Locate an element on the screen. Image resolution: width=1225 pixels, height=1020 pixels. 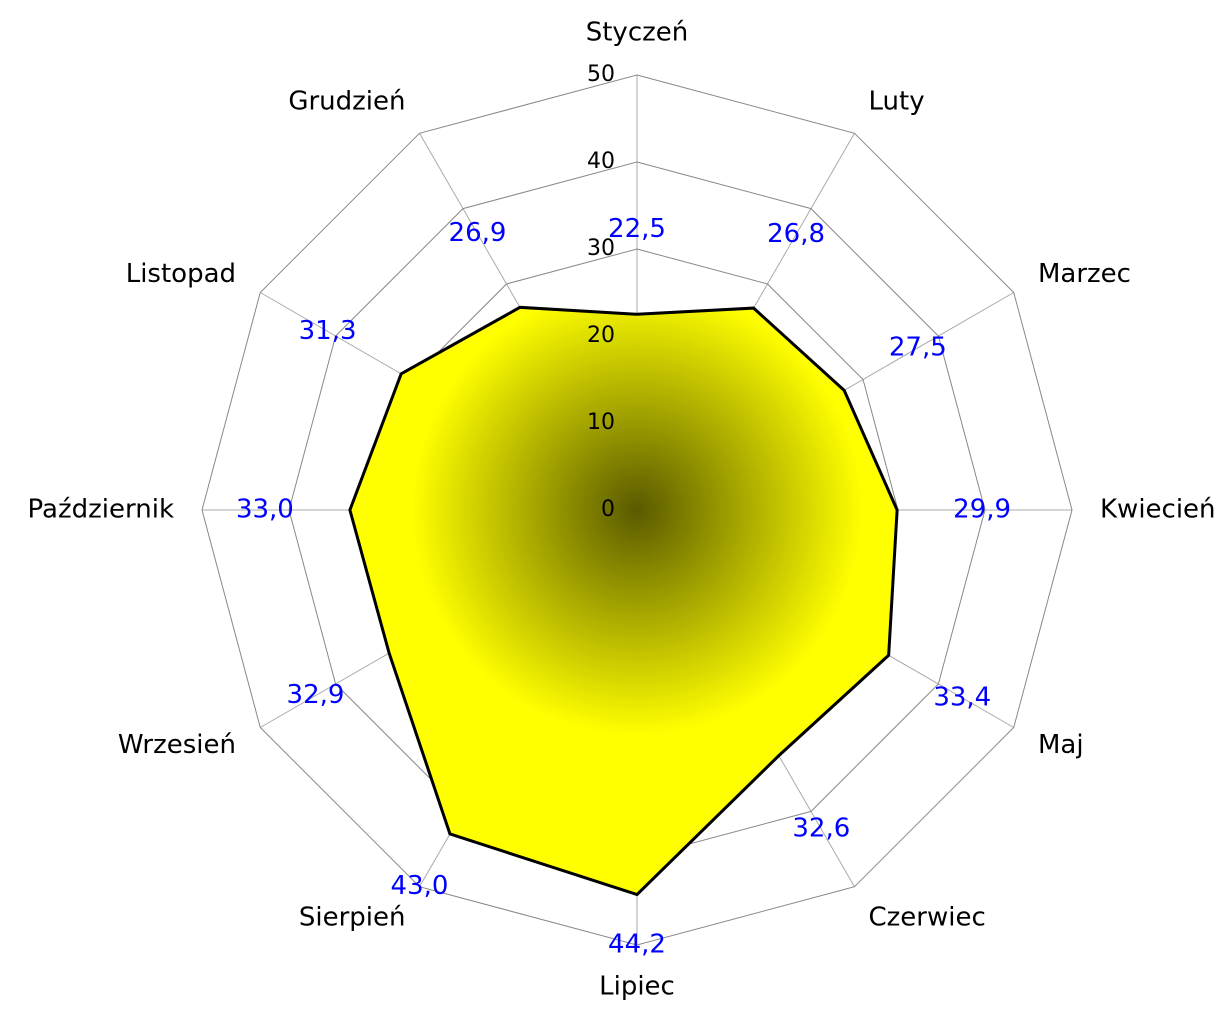
value-label: 33,4 is located at coordinates (962, 697).